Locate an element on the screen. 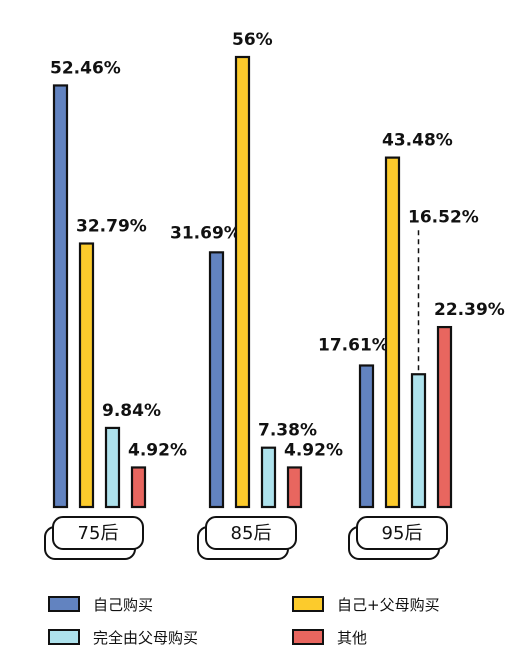 The width and height of the screenshot is (514, 665). group-label-2: 85后 is located at coordinates (251, 533).